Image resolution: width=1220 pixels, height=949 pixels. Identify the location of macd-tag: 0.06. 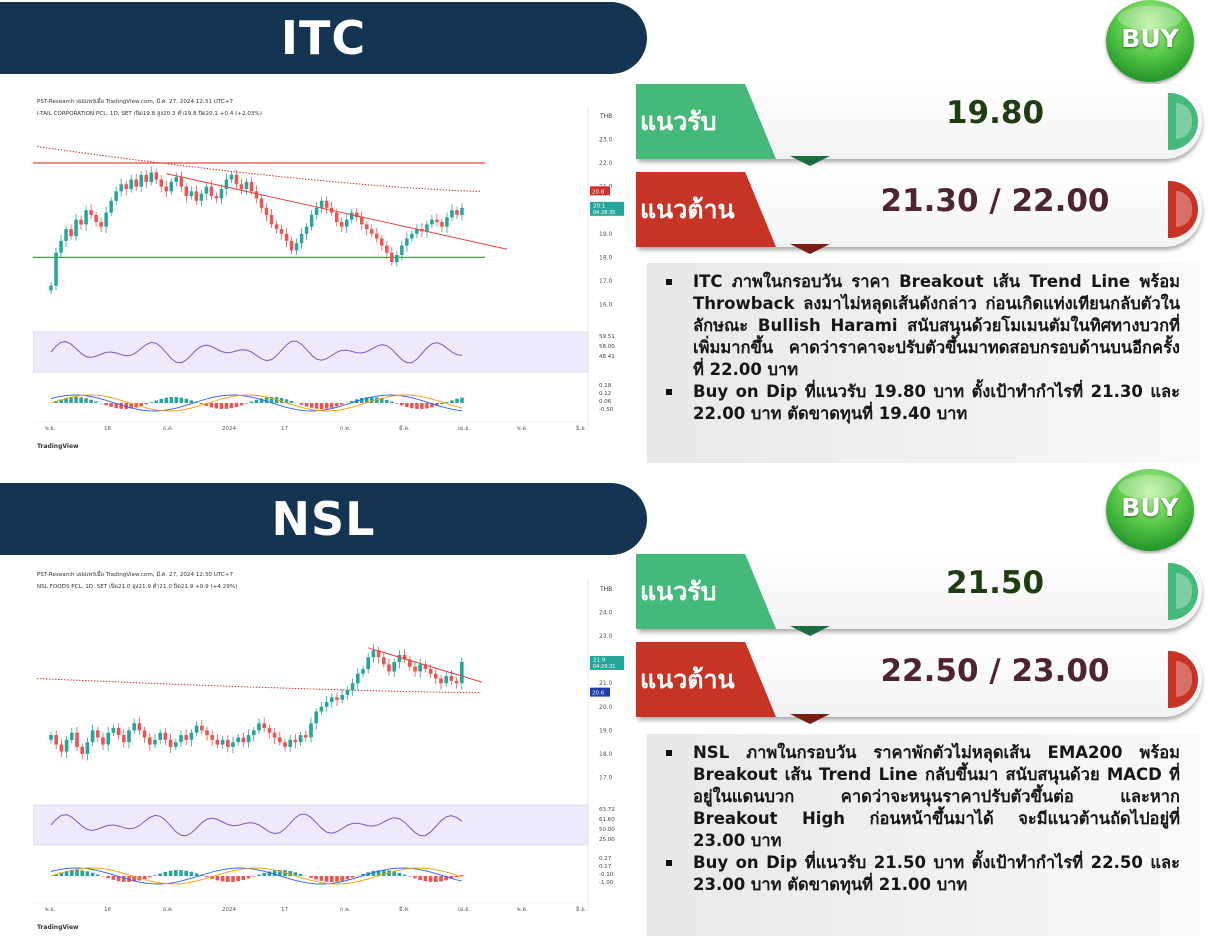
(605, 402).